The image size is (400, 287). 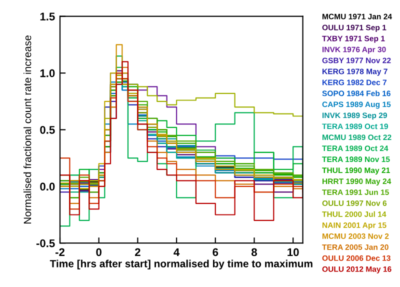 What do you see at coordinates (137, 252) in the screenshot?
I see `x-tick-label: 2` at bounding box center [137, 252].